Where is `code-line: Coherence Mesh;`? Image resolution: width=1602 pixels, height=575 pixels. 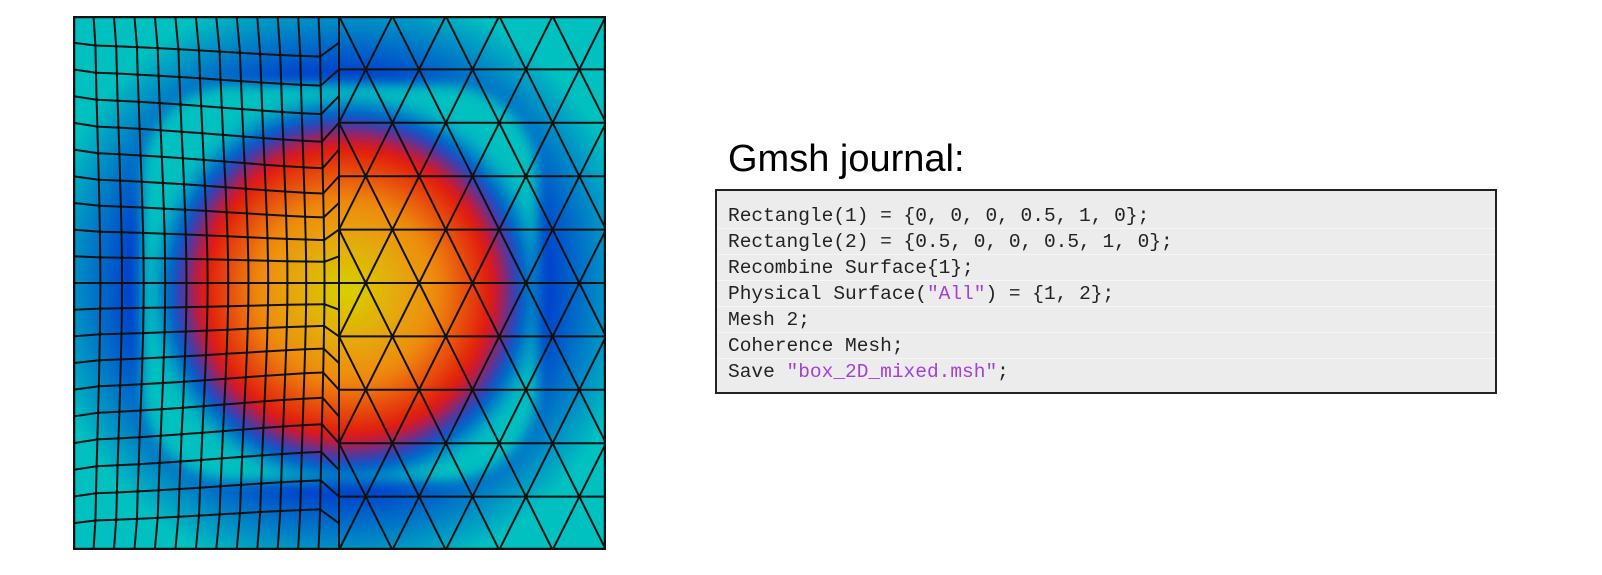 code-line: Coherence Mesh; is located at coordinates (1106, 346).